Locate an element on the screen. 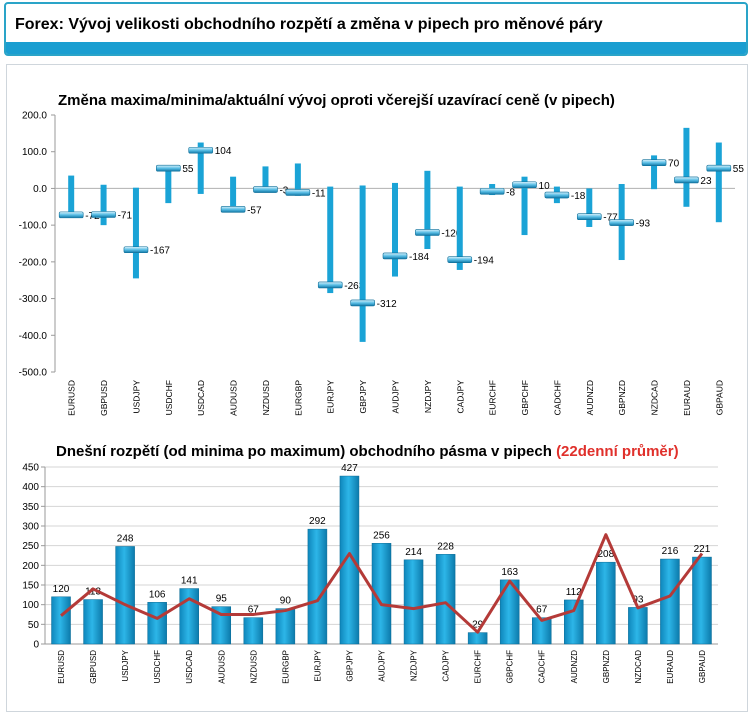  value-label: 256 is located at coordinates (381, 535).